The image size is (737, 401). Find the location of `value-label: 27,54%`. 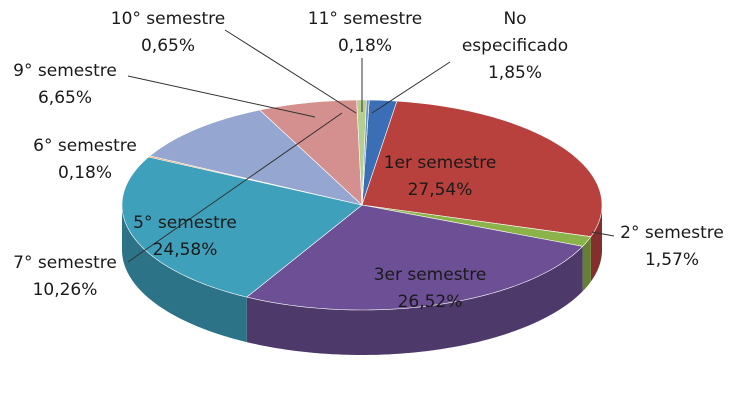

value-label: 27,54% is located at coordinates (440, 190).